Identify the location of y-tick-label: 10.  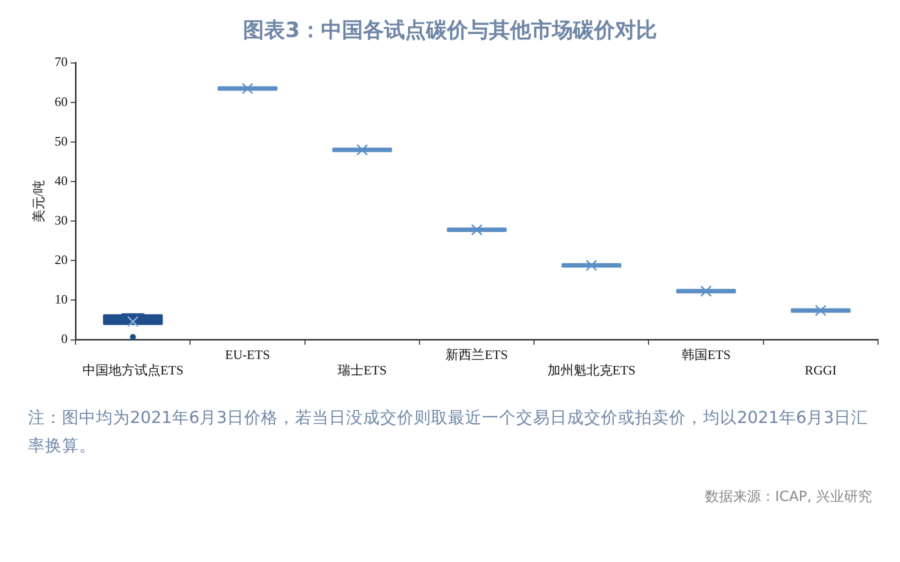
(61, 299).